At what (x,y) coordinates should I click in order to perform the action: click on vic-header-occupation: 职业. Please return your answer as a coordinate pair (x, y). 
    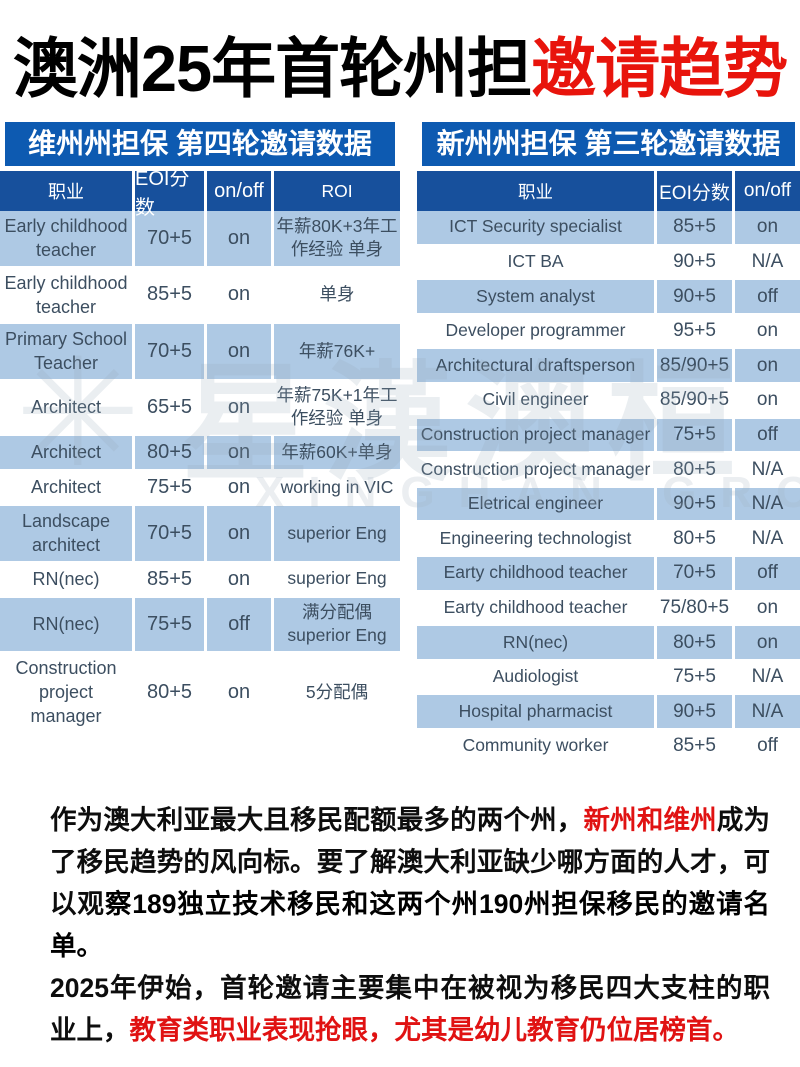
    Looking at the image, I should click on (67, 191).